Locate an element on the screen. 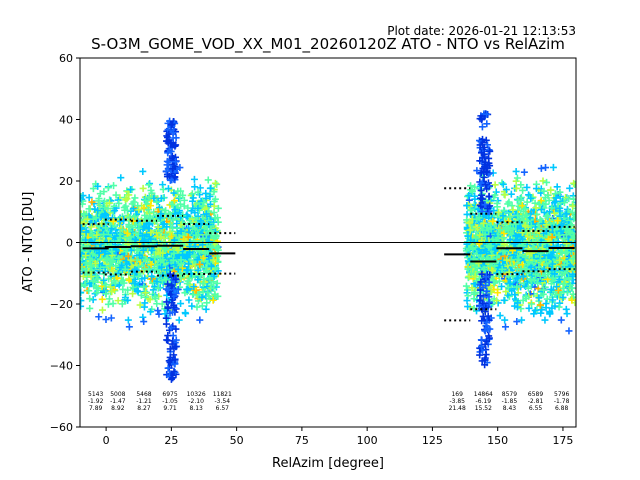  bin-stat-label: 6.57 is located at coordinates (223, 408).